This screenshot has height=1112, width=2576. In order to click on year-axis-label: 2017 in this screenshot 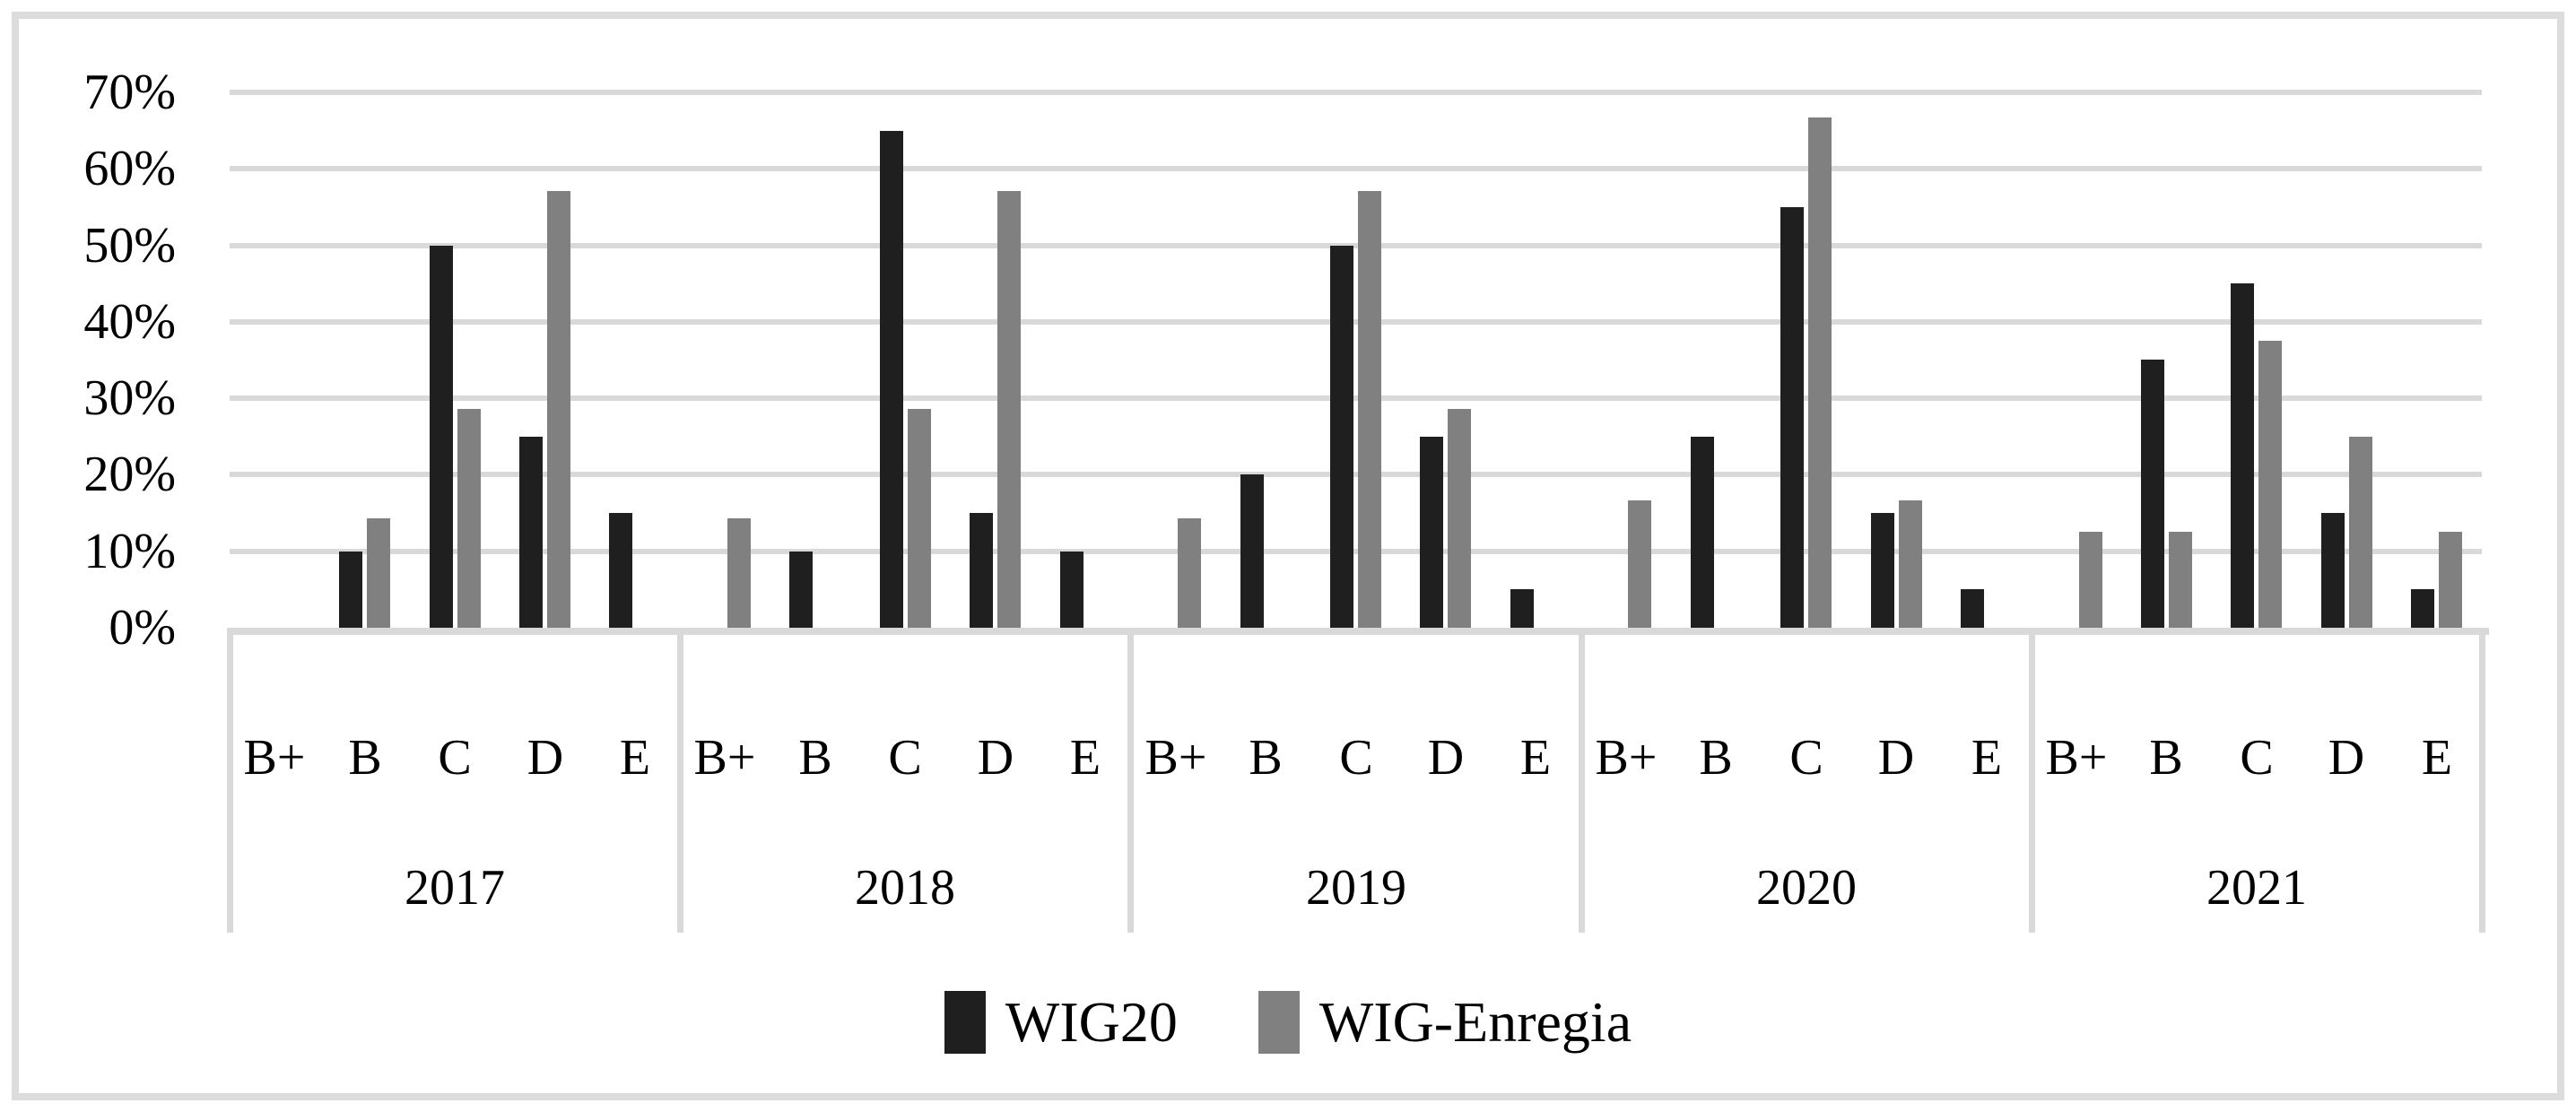, I will do `click(455, 888)`.